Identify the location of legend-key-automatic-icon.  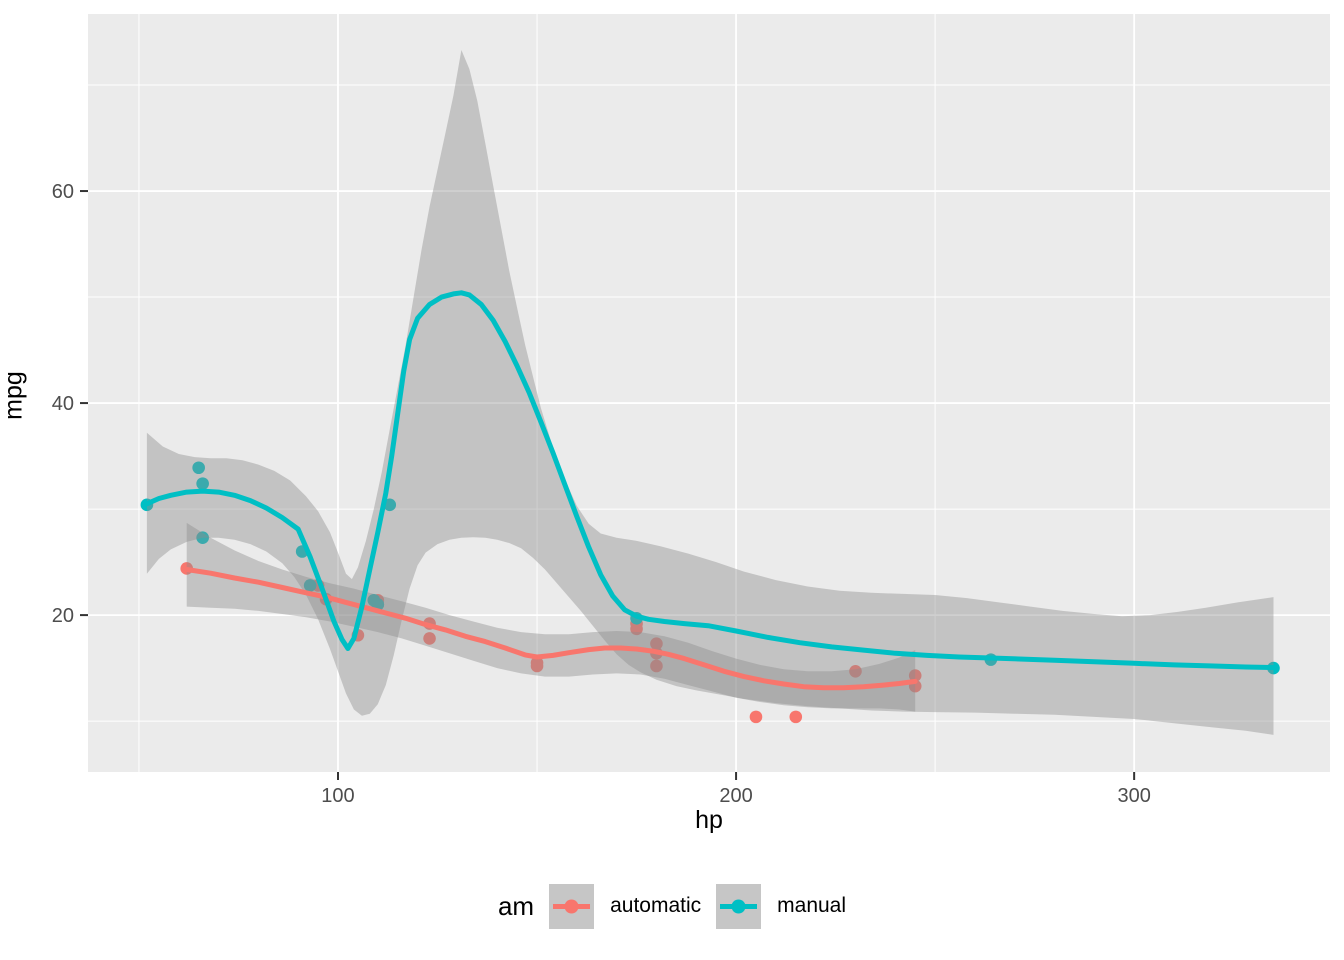
(572, 906).